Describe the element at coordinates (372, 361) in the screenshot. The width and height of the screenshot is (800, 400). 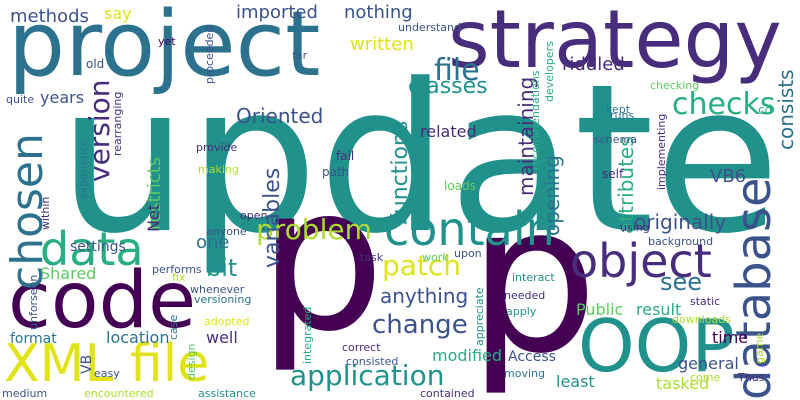
I see `word: consisted` at that location.